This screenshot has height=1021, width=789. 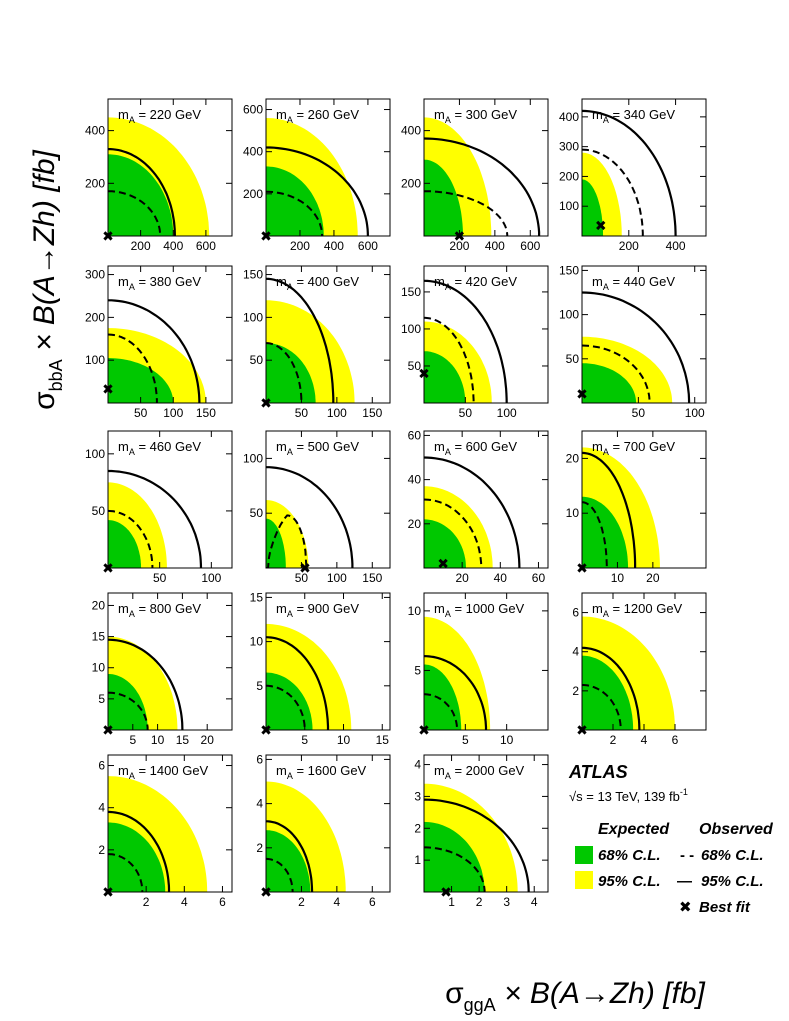 I want to click on x-tick-label: 10, so click(x=618, y=578).